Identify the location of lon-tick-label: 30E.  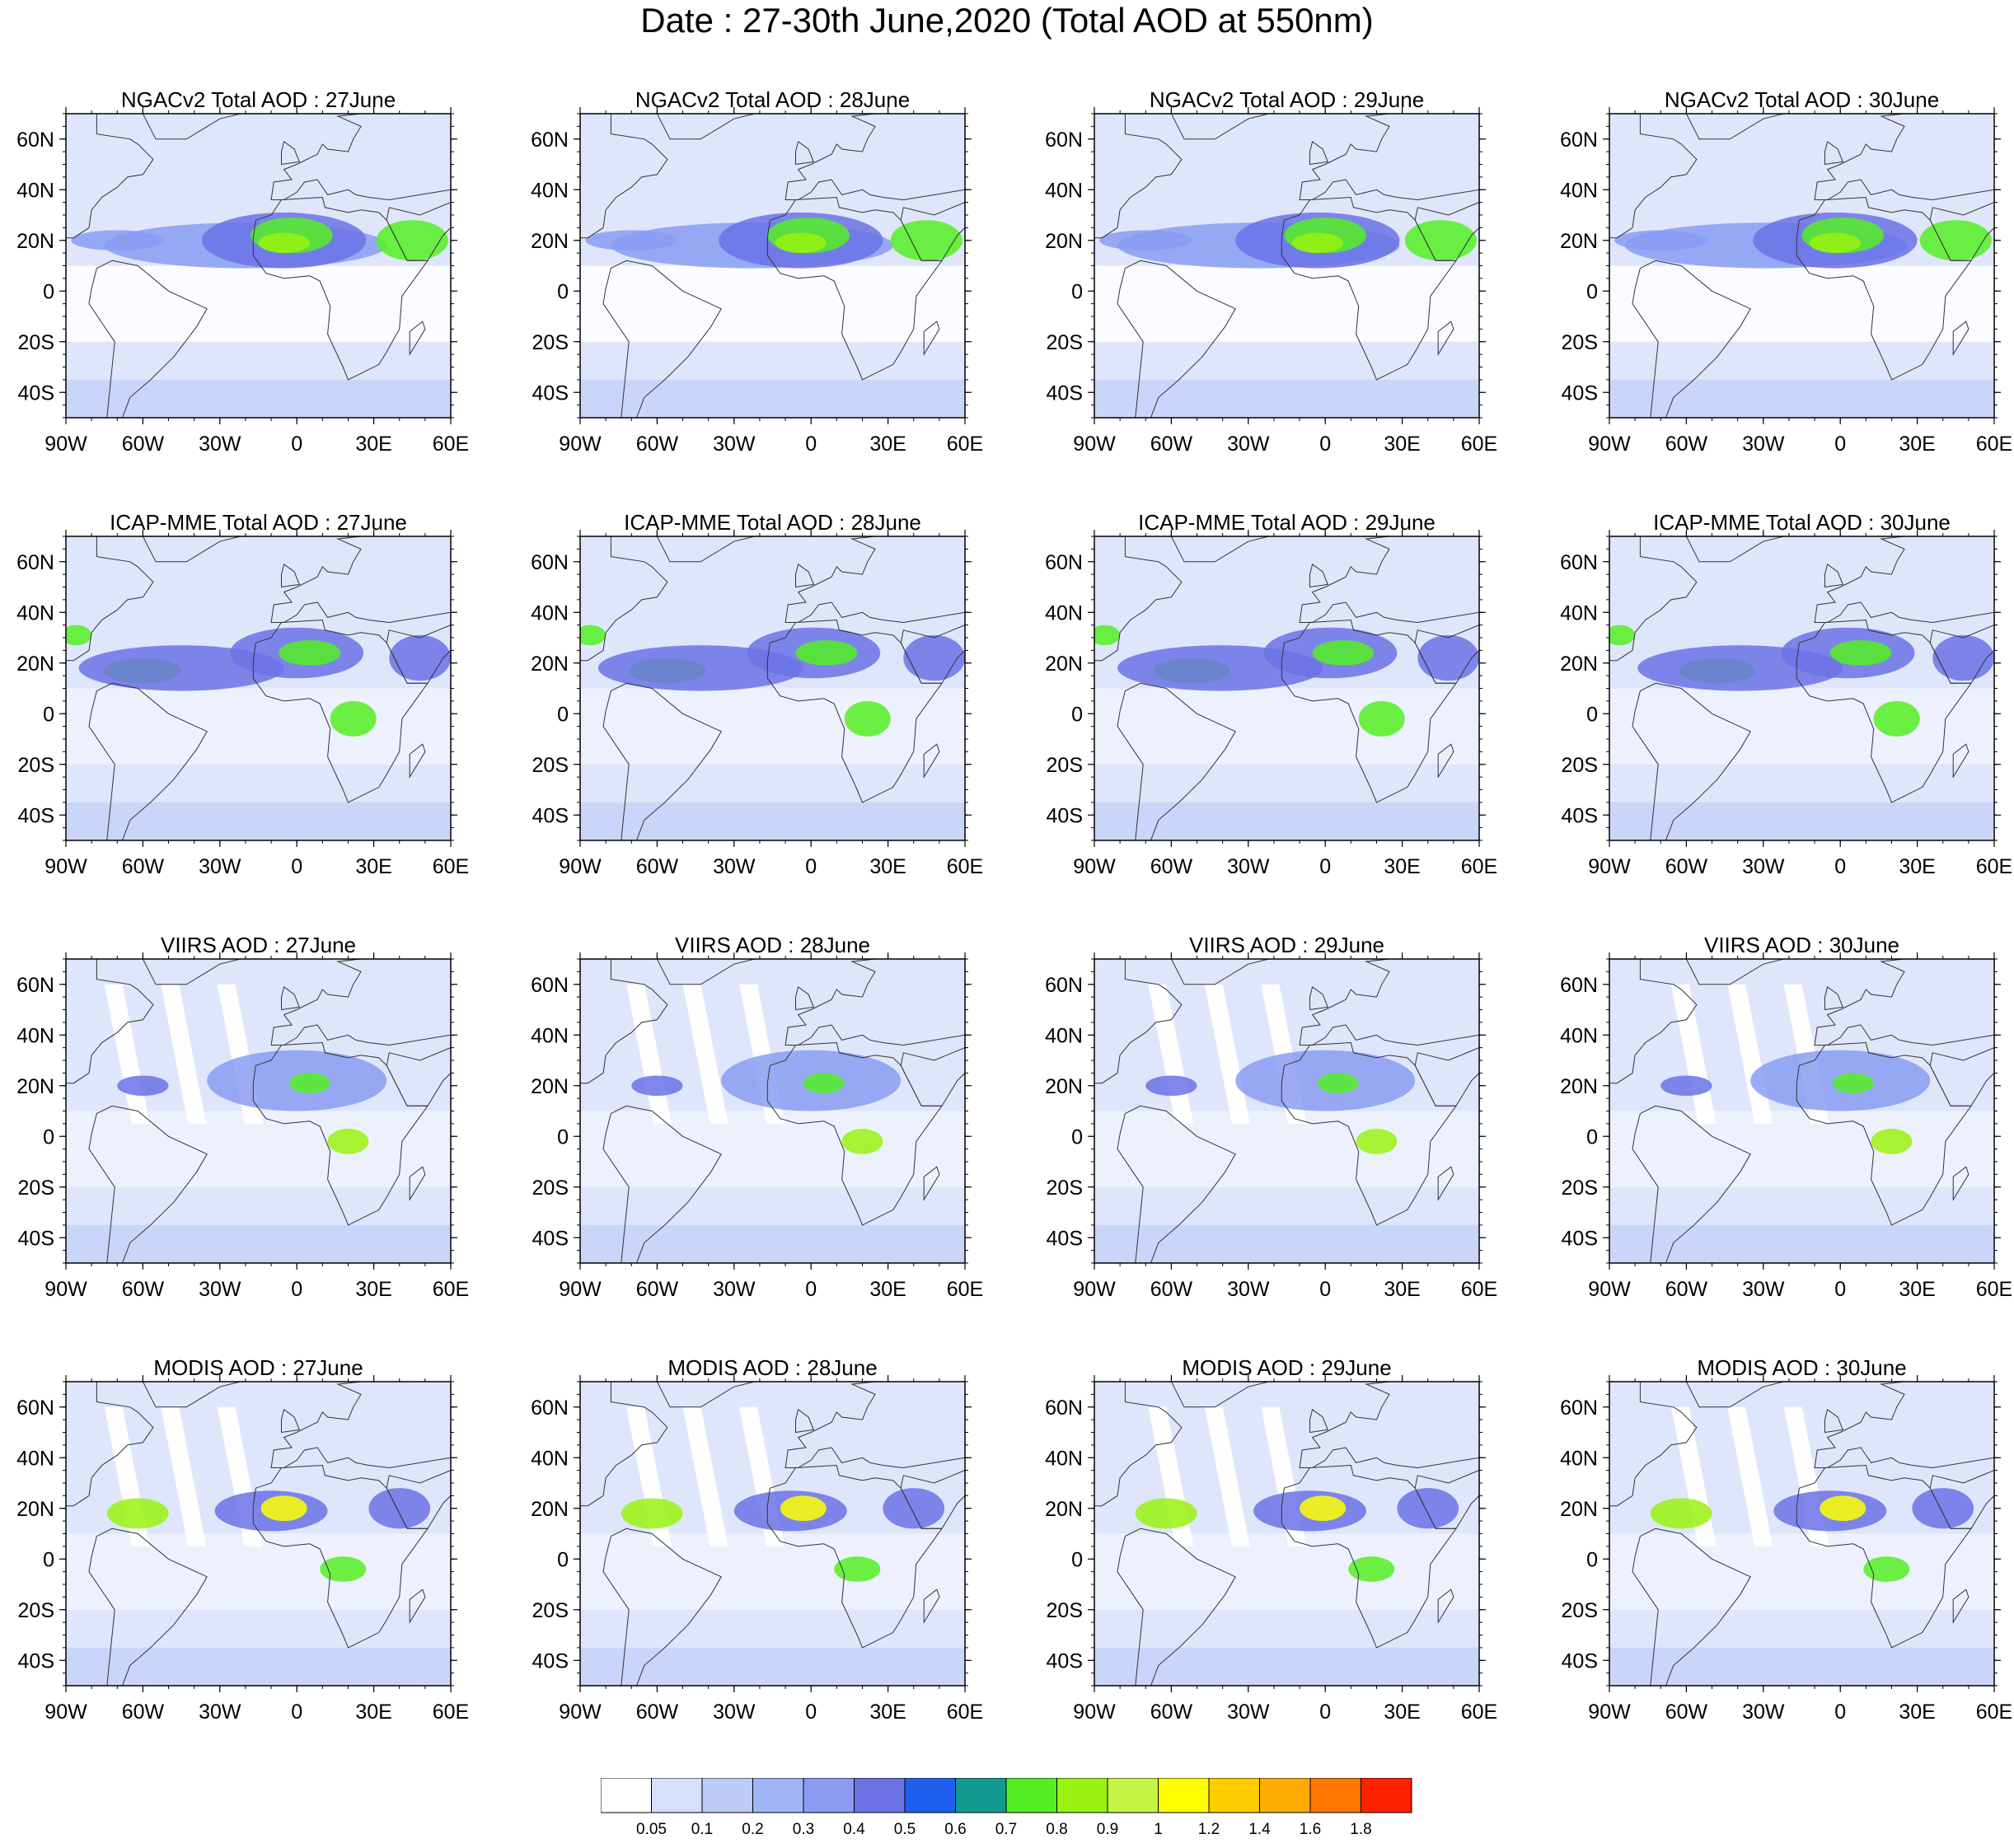
(1402, 445).